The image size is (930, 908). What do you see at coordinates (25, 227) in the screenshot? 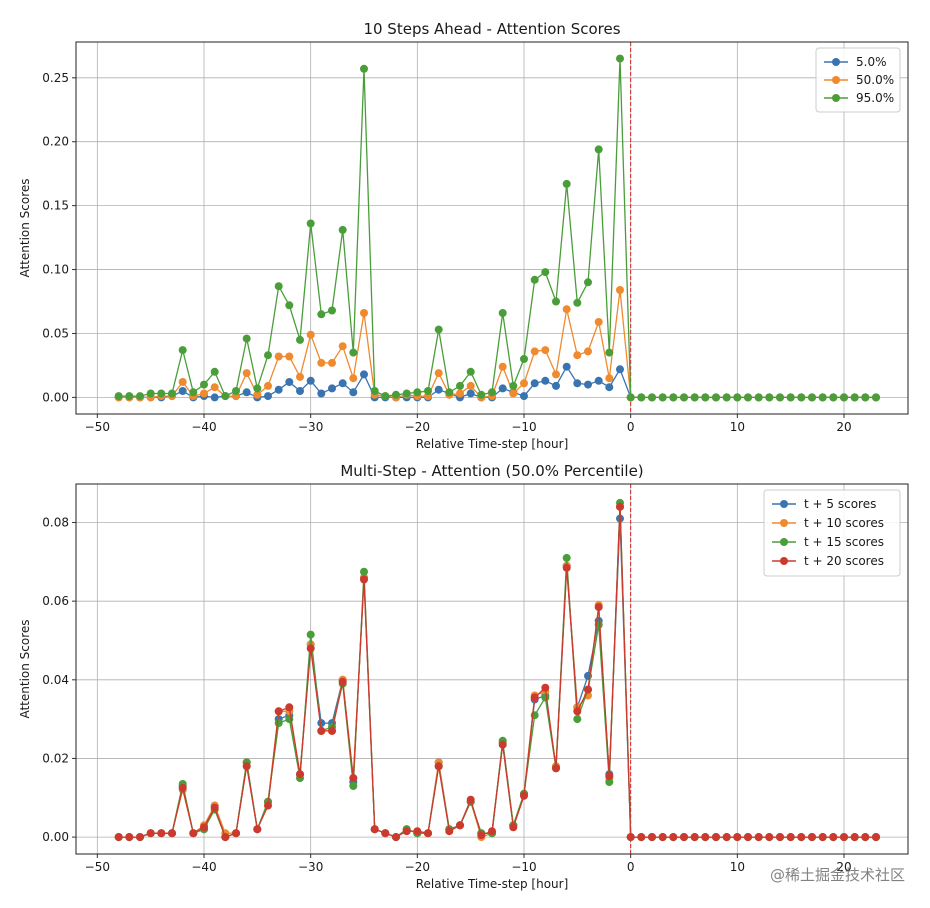
I see `y-axis-label: Attention Scores` at bounding box center [25, 227].